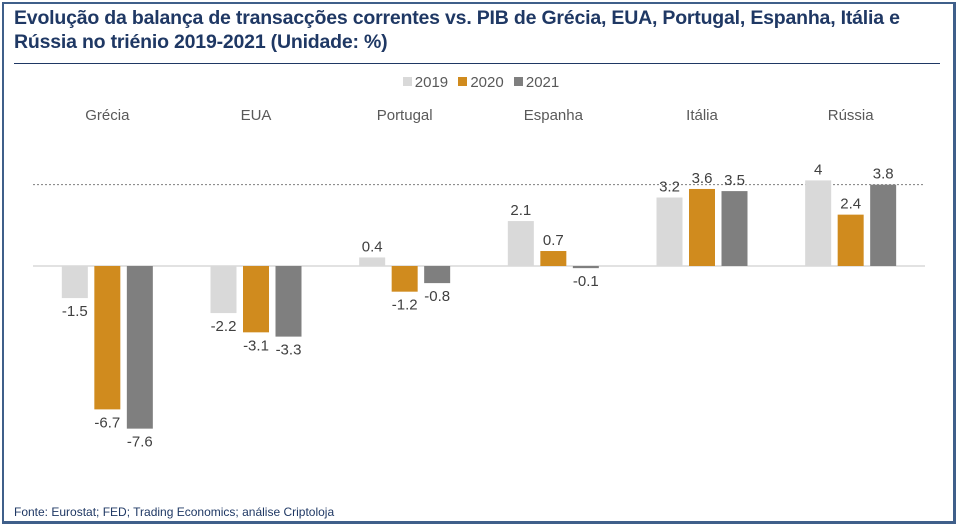 Image resolution: width=962 pixels, height=530 pixels. I want to click on legend-label-2019: 2019, so click(431, 82).